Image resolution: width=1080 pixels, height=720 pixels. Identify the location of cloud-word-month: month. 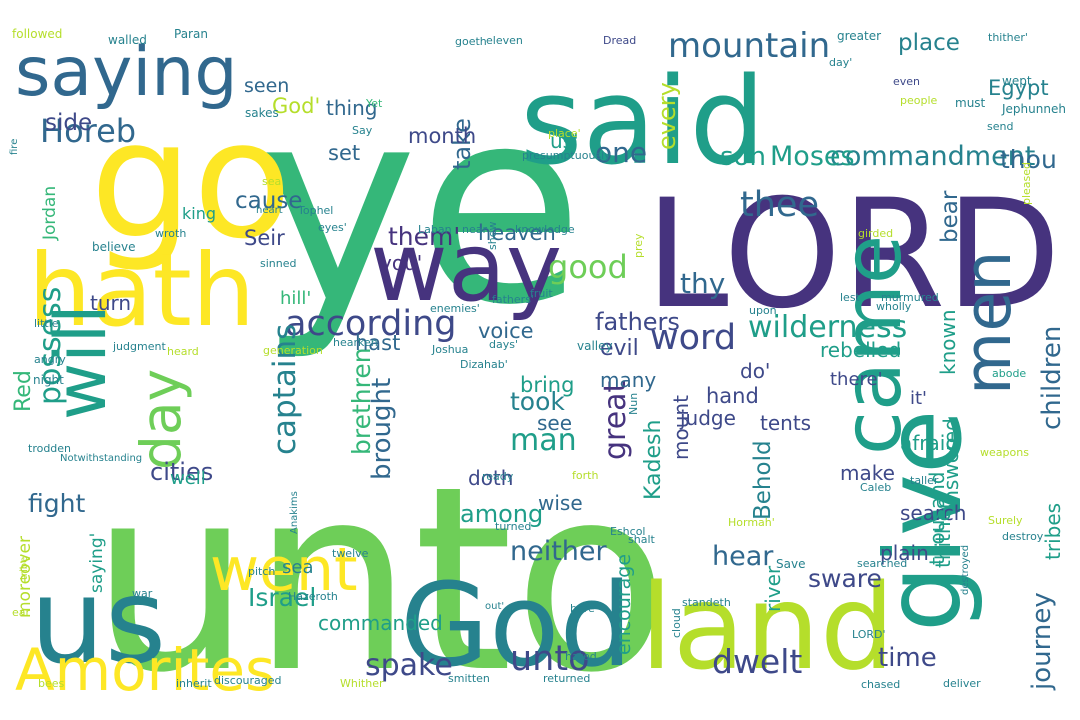
(442, 136).